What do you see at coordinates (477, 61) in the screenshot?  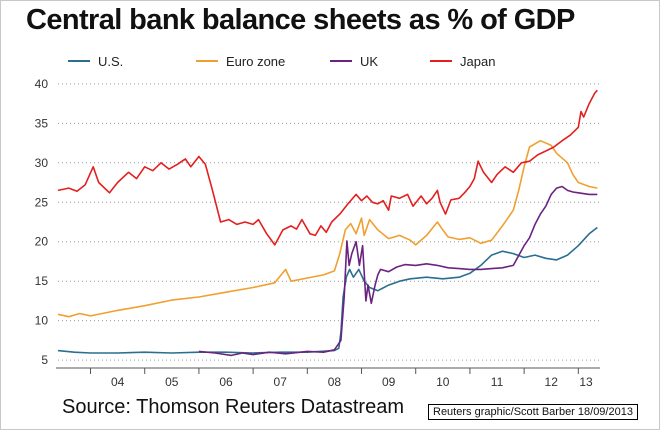 I see `legend-label-japan: Japan` at bounding box center [477, 61].